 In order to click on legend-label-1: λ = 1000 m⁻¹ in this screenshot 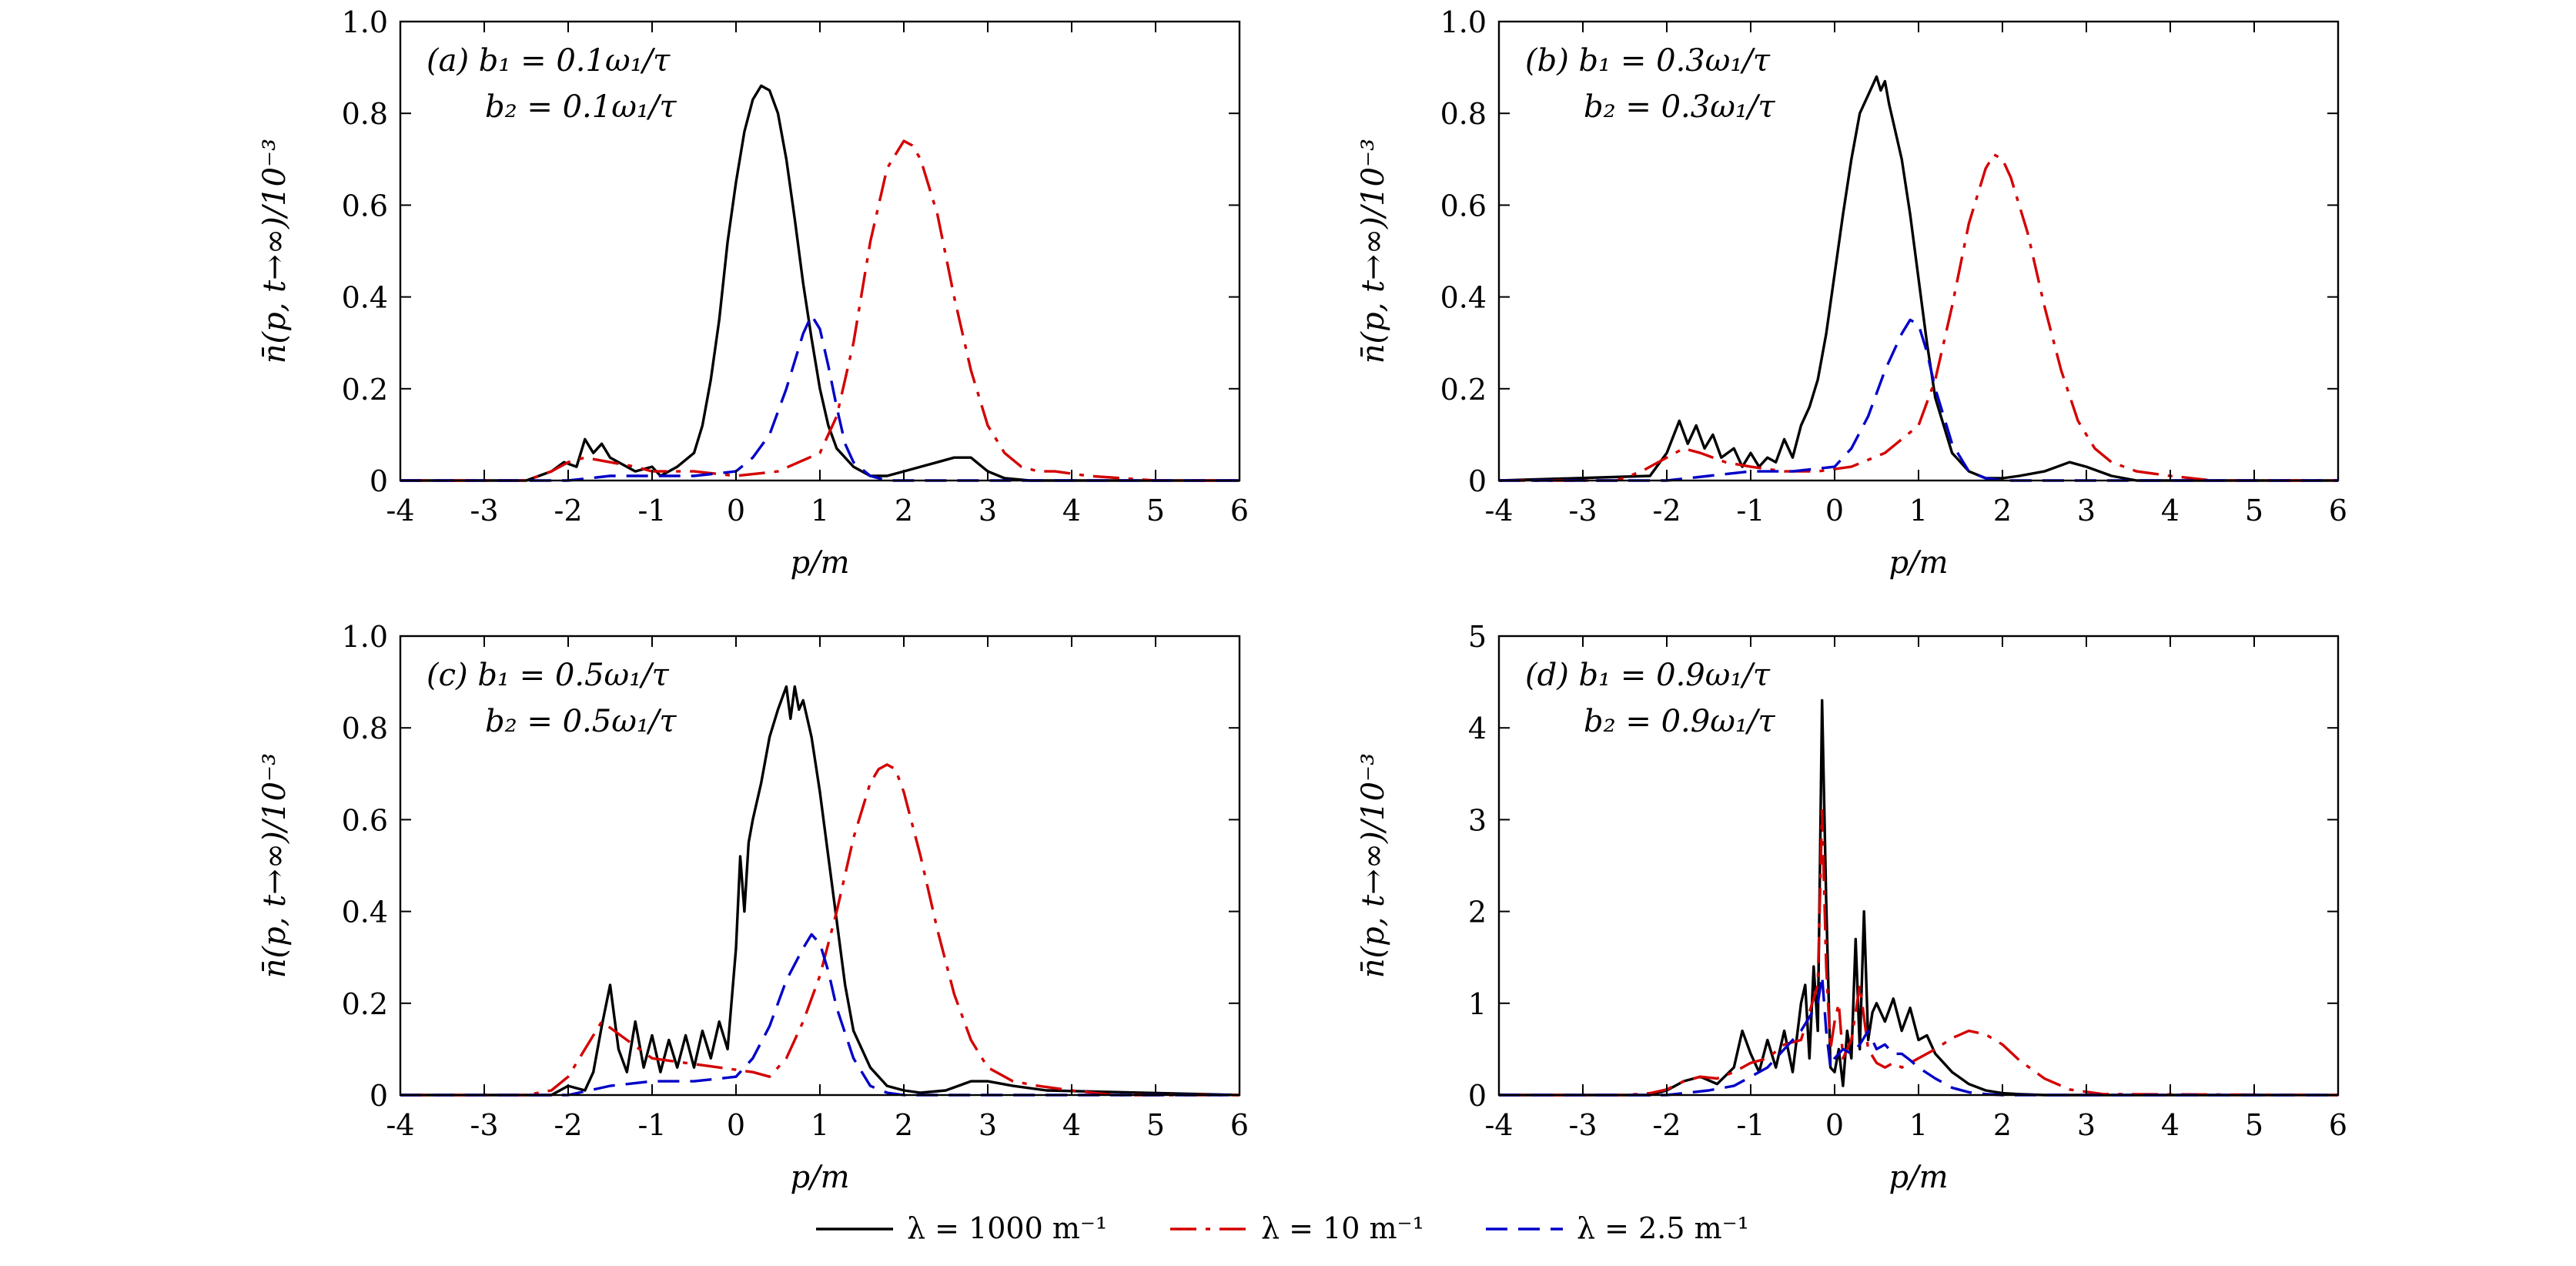, I will do `click(1007, 1228)`.